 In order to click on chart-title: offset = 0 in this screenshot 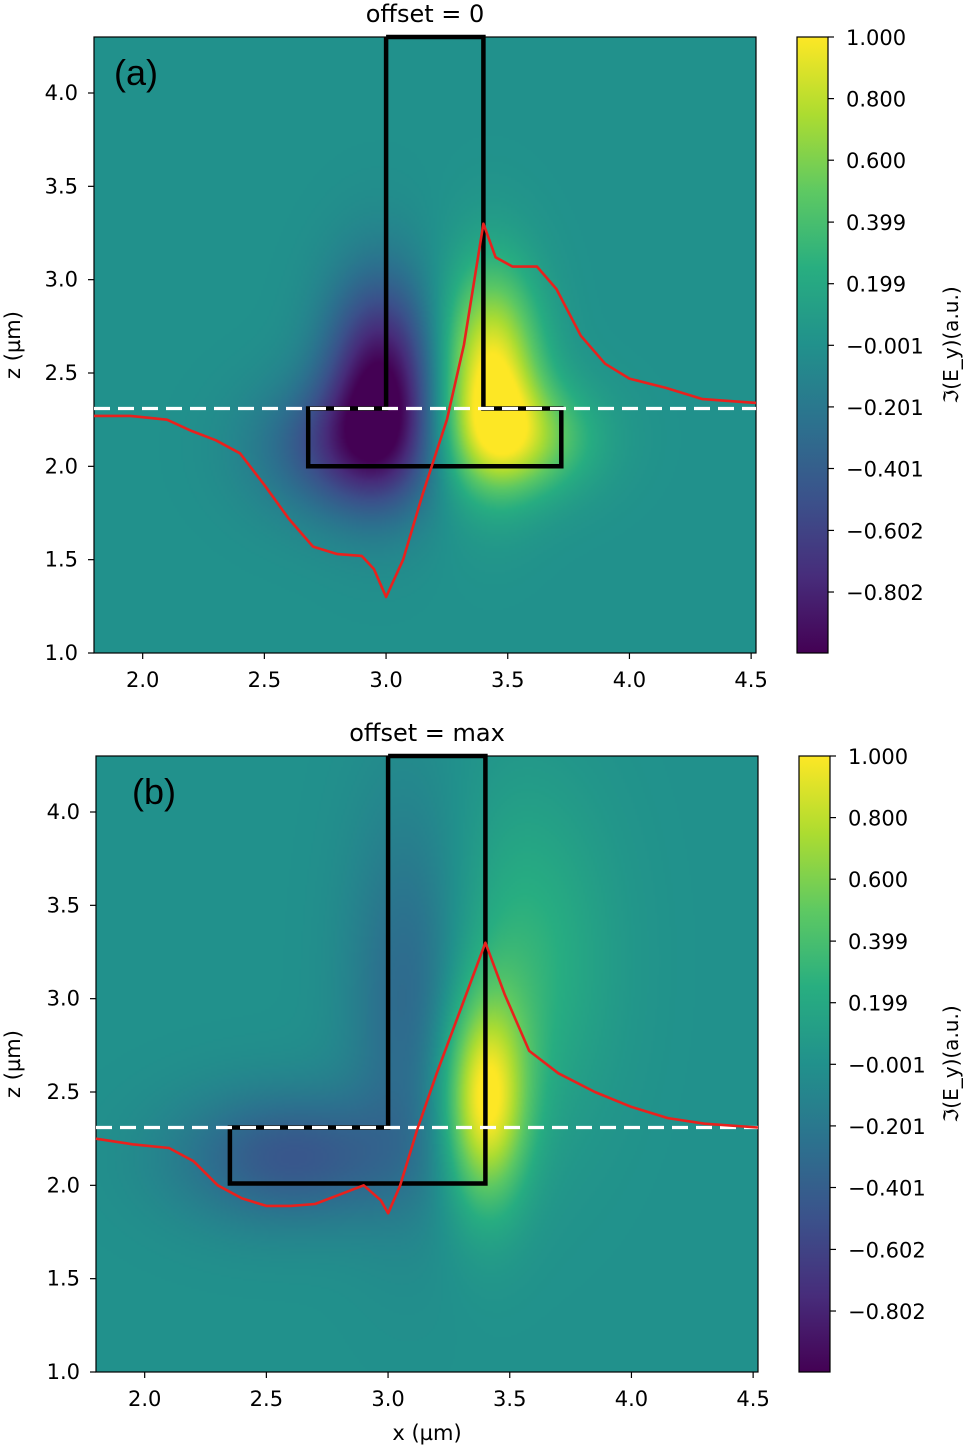, I will do `click(425, 14)`.